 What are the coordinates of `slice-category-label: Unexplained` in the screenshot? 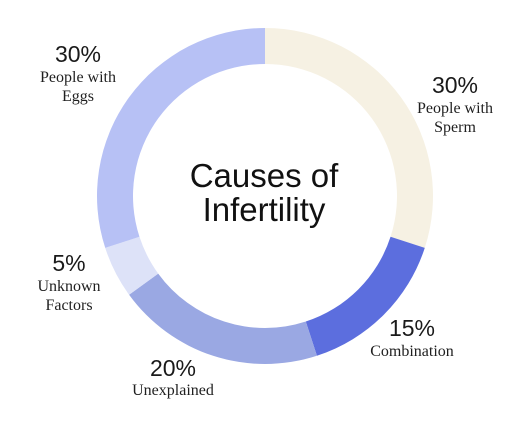 It's located at (173, 390).